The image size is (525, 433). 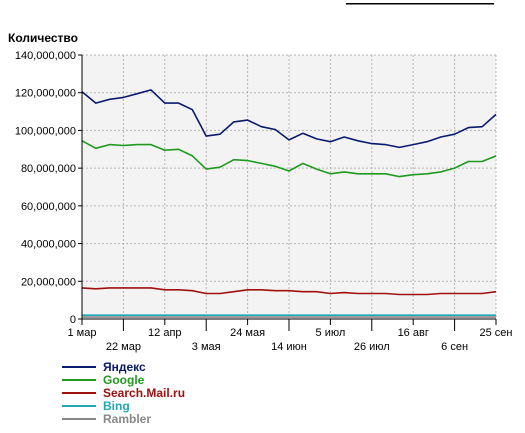 What do you see at coordinates (45, 94) in the screenshot?
I see `y-tick-label: 120,000,000` at bounding box center [45, 94].